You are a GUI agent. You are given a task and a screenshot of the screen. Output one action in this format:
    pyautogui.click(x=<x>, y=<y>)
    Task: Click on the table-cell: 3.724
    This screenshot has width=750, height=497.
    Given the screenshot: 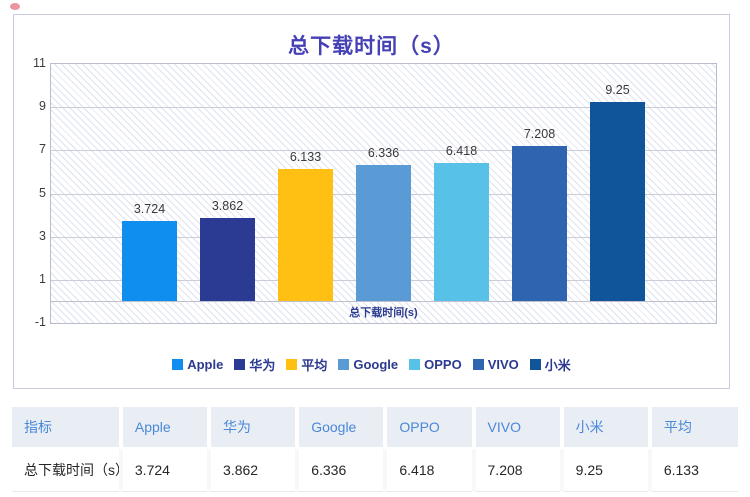 What is the action you would take?
    pyautogui.click(x=166, y=470)
    